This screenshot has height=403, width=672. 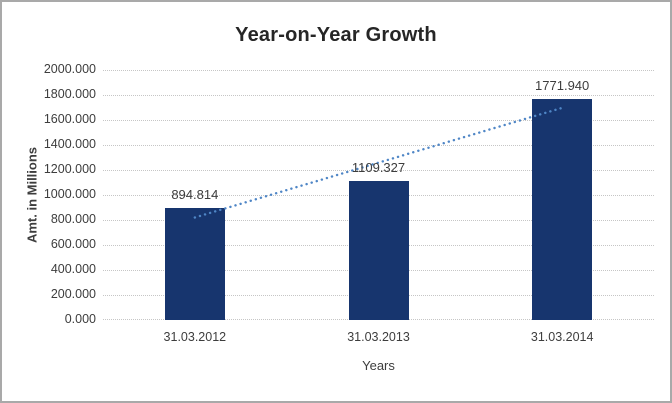 I want to click on y-tick-label: 1200.000, so click(x=69, y=169).